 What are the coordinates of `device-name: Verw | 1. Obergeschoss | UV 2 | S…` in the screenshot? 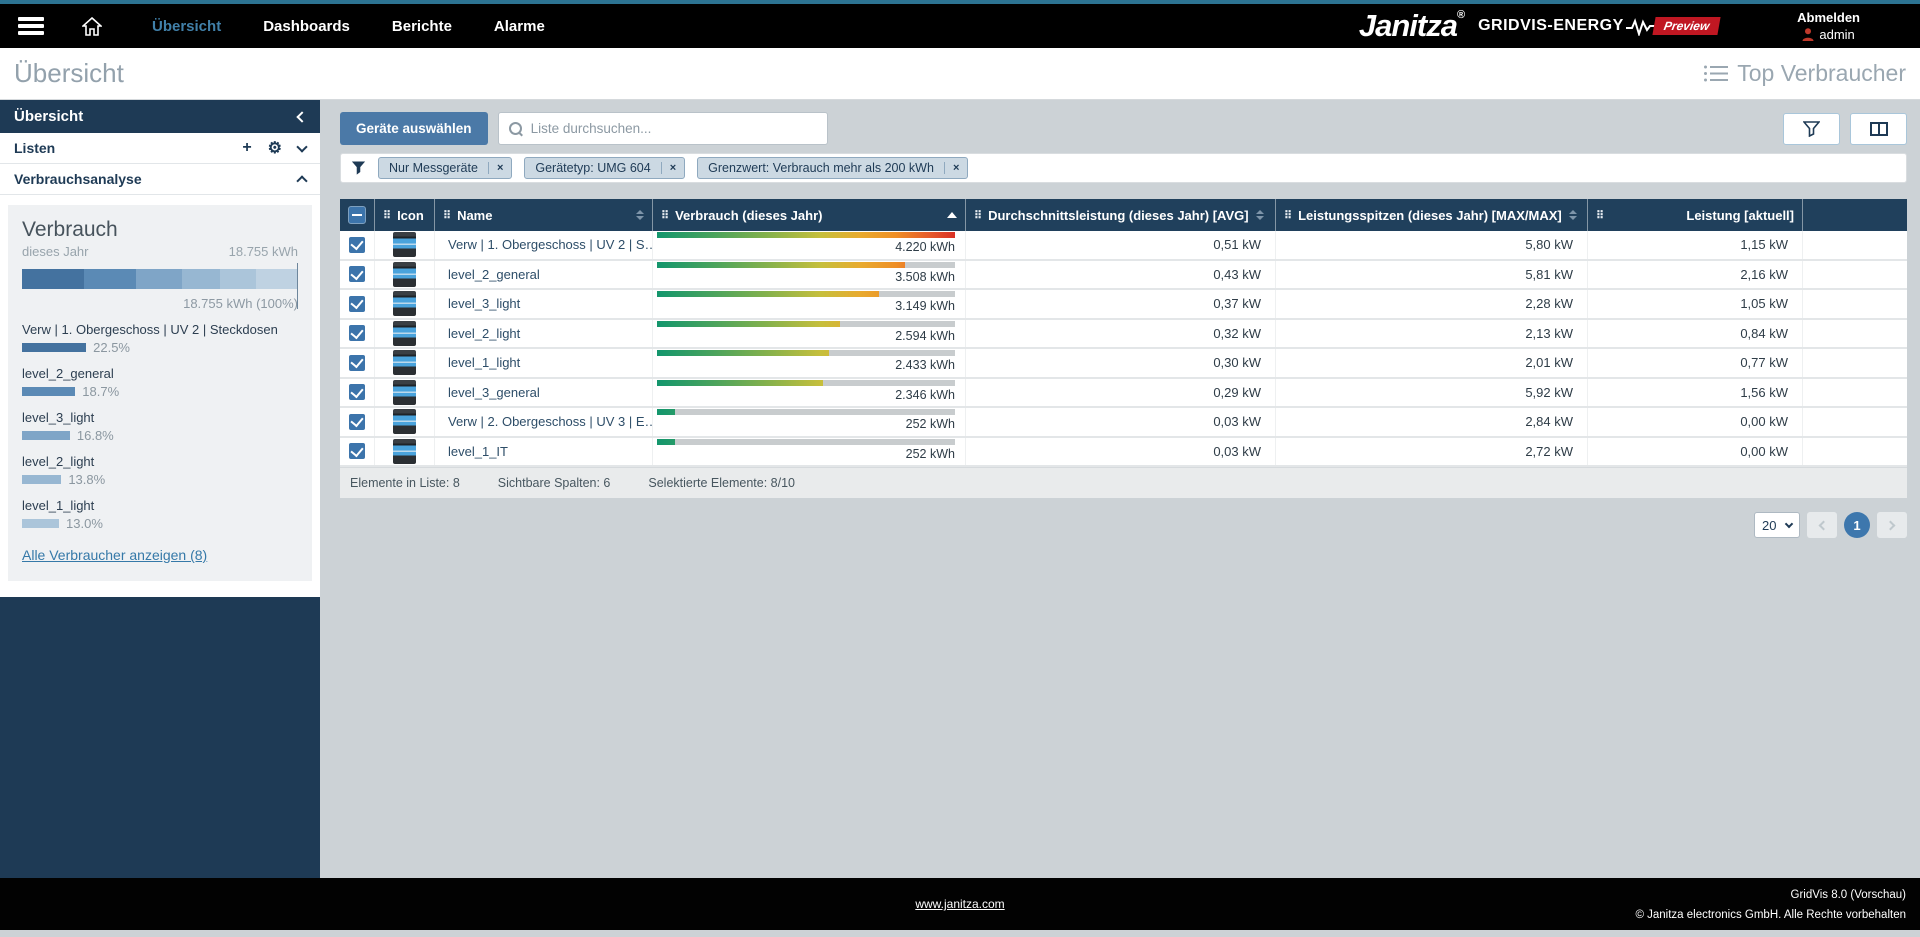 It's located at (543, 245).